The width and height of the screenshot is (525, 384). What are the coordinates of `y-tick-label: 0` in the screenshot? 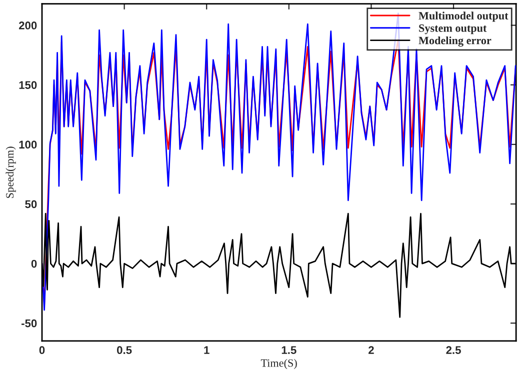 It's located at (34, 264).